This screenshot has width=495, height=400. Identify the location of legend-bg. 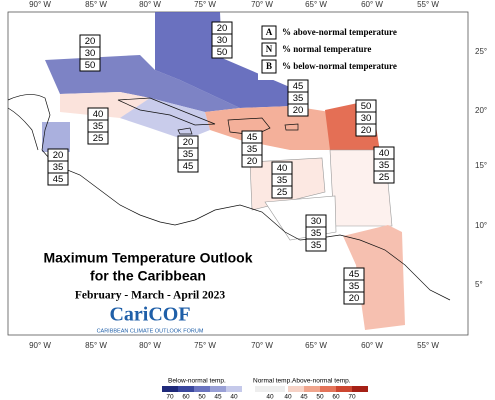
(338, 51).